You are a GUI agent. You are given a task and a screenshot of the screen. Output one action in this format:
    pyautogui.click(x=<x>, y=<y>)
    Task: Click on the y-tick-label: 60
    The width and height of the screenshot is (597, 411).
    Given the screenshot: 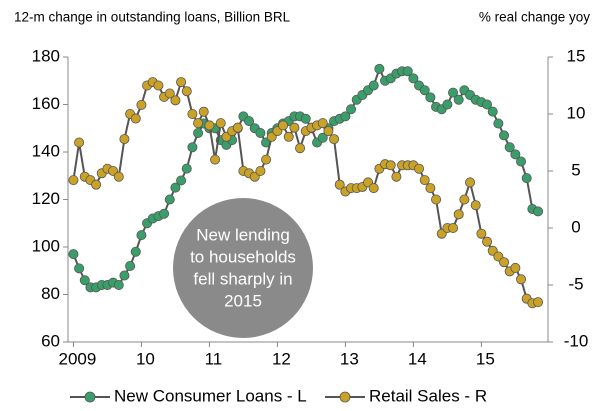 What is the action you would take?
    pyautogui.click(x=50, y=340)
    